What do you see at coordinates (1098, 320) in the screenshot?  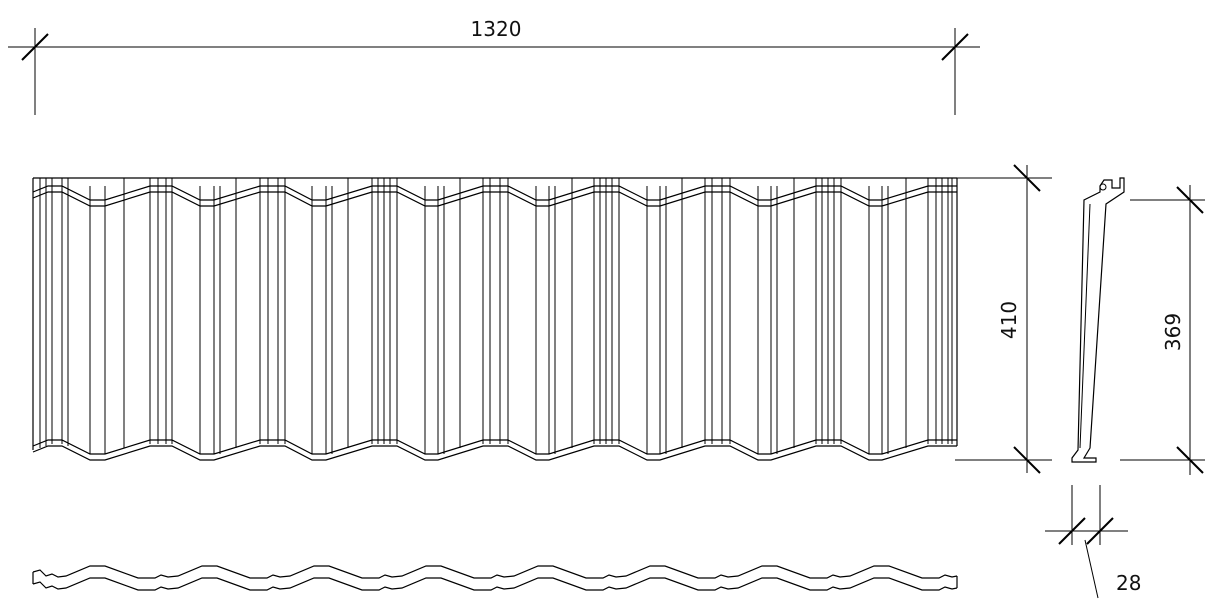 I see `tile-side-section` at bounding box center [1098, 320].